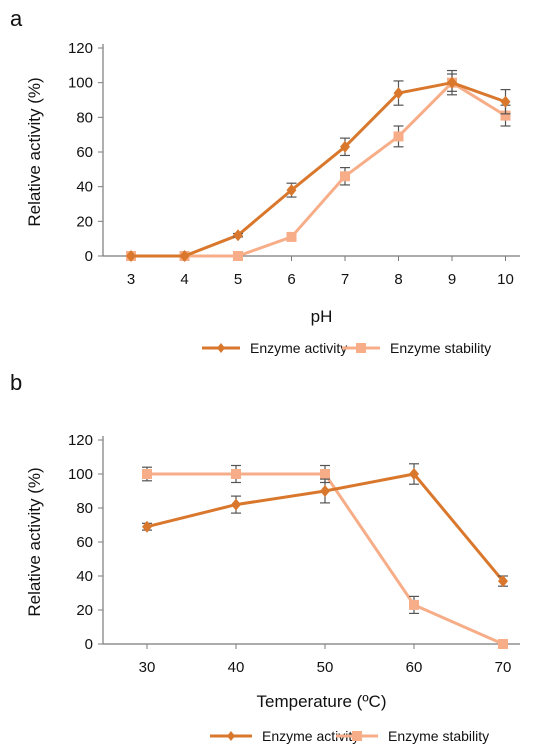 This screenshot has height=751, width=537. What do you see at coordinates (452, 279) in the screenshot?
I see `x-tick-label: 9` at bounding box center [452, 279].